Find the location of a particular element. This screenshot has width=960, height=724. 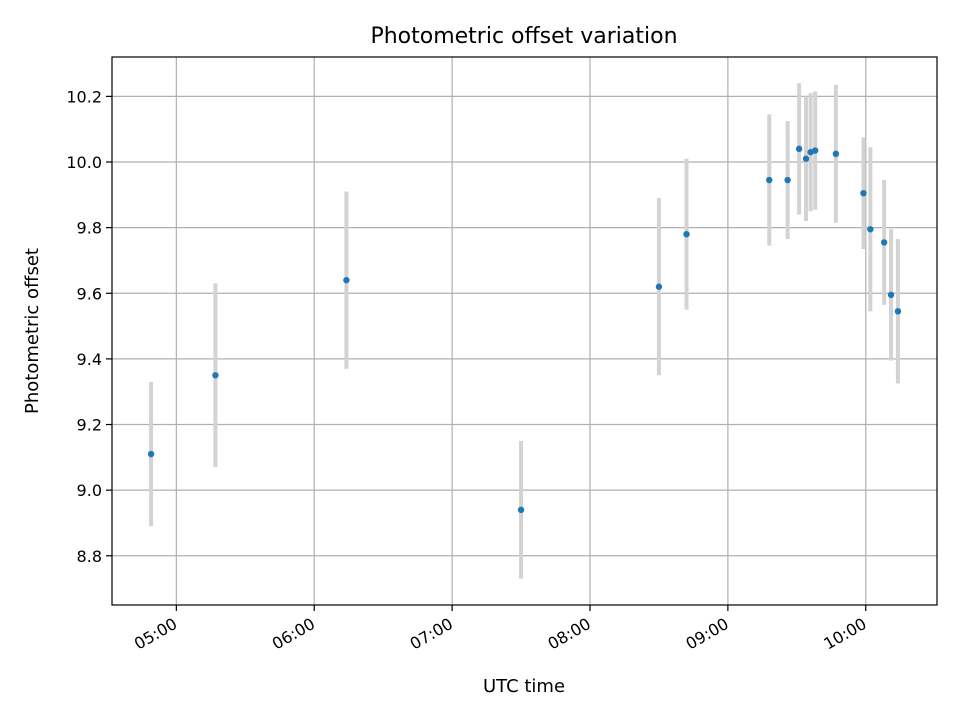

y-tick-label: 10.2 is located at coordinates (84, 96).